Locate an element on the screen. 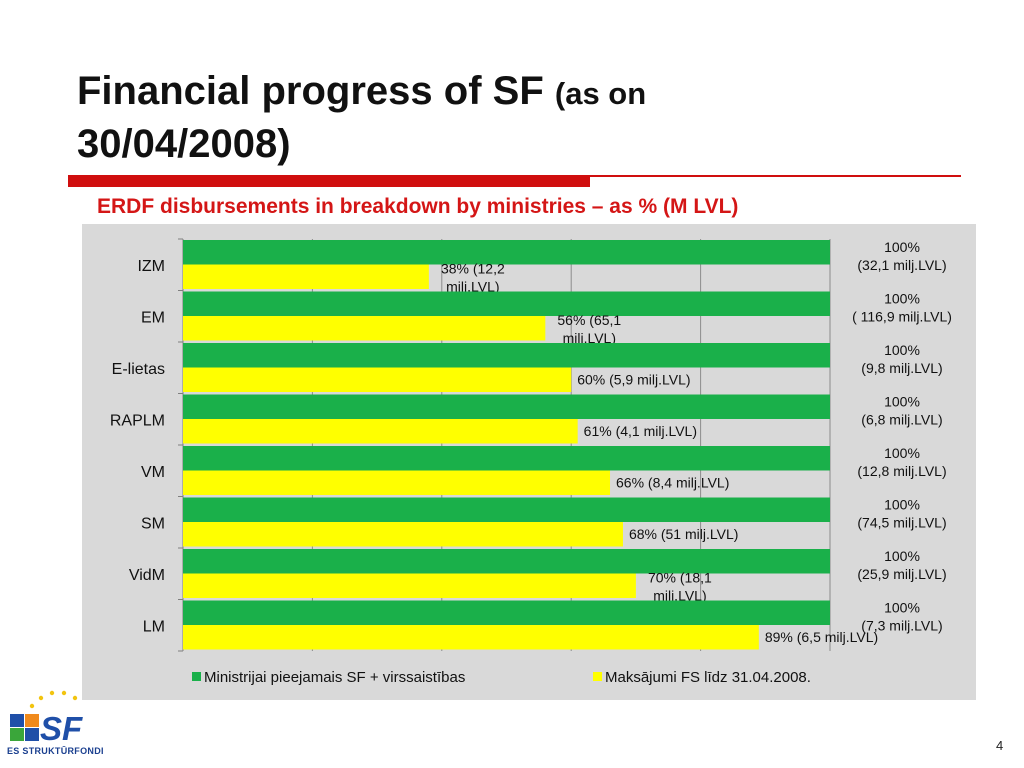 The image size is (1024, 768). data-label-available: 100% (74,5 milj.LVL) is located at coordinates (901, 514).